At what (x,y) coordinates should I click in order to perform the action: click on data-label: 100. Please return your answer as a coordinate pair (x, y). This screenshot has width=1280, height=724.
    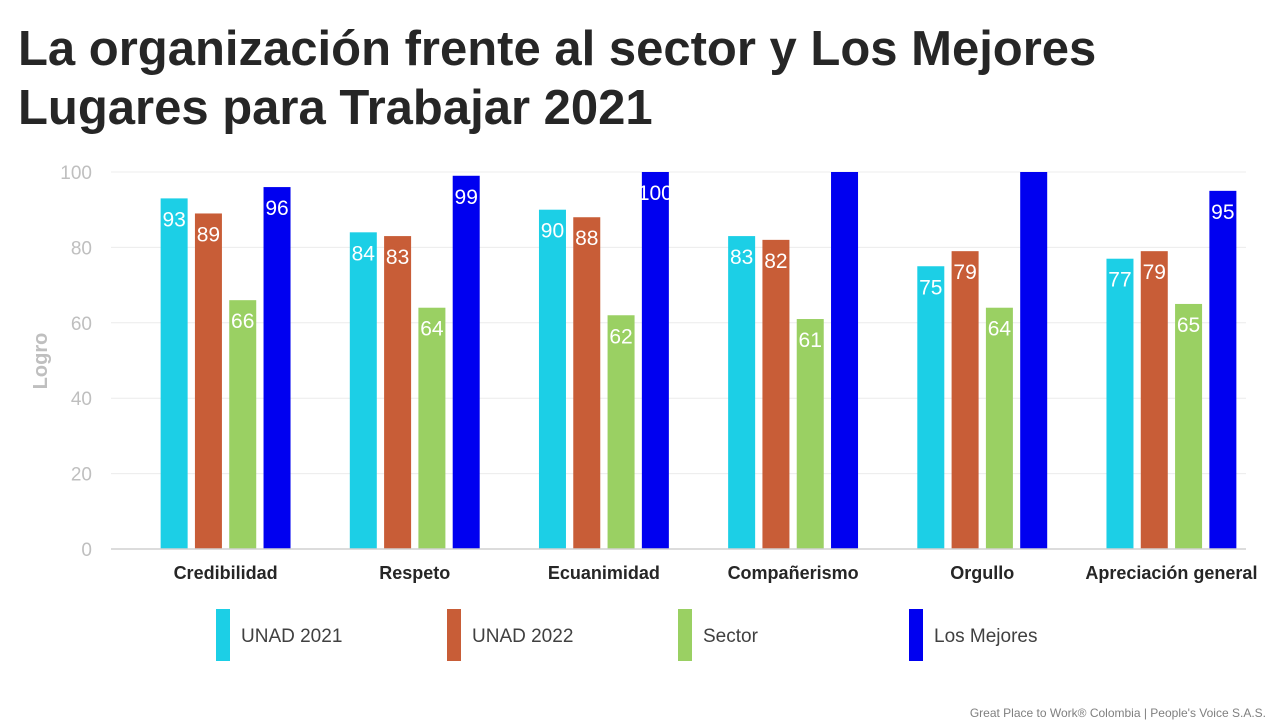
    Looking at the image, I should click on (655, 193).